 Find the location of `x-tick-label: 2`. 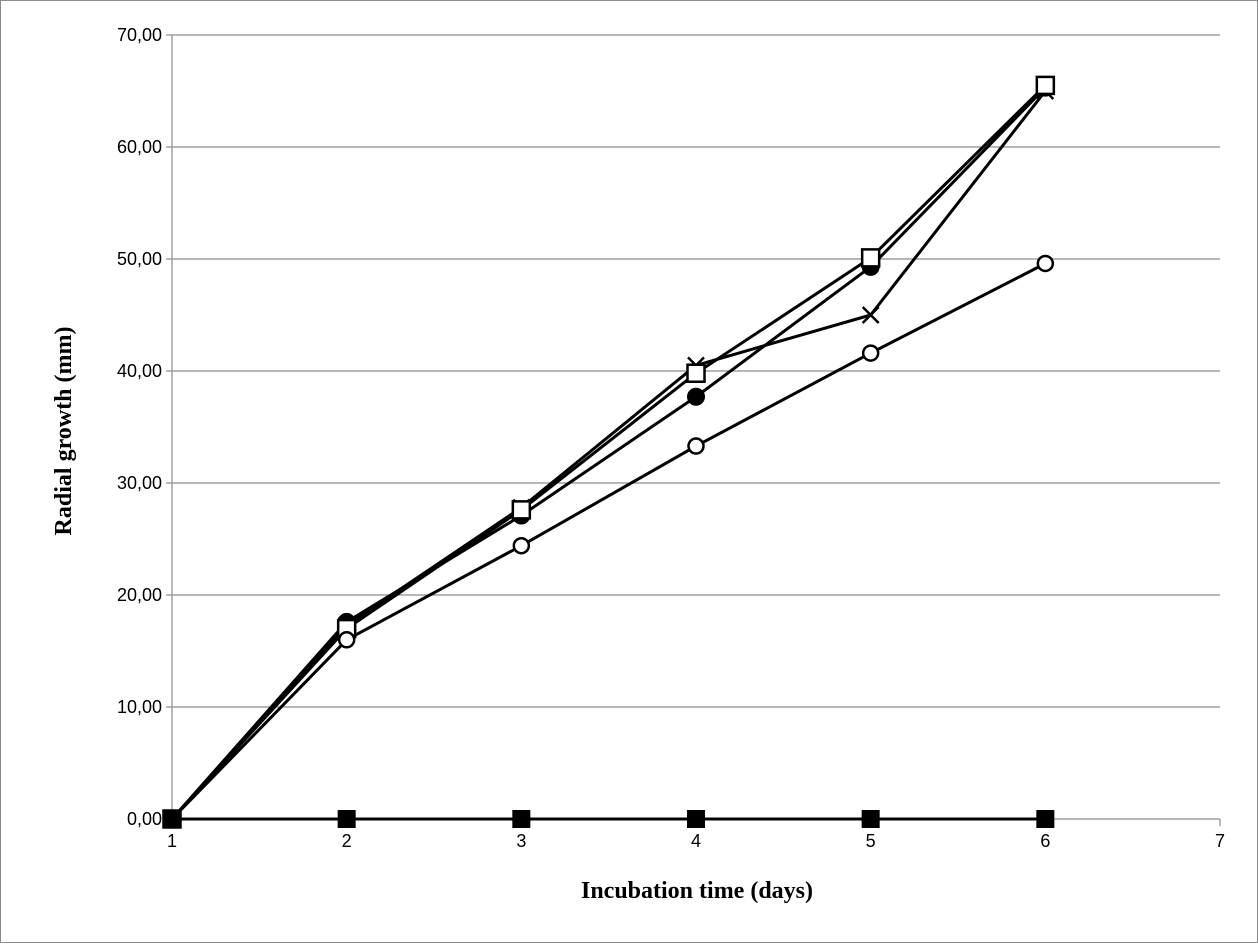

x-tick-label: 2 is located at coordinates (347, 841).